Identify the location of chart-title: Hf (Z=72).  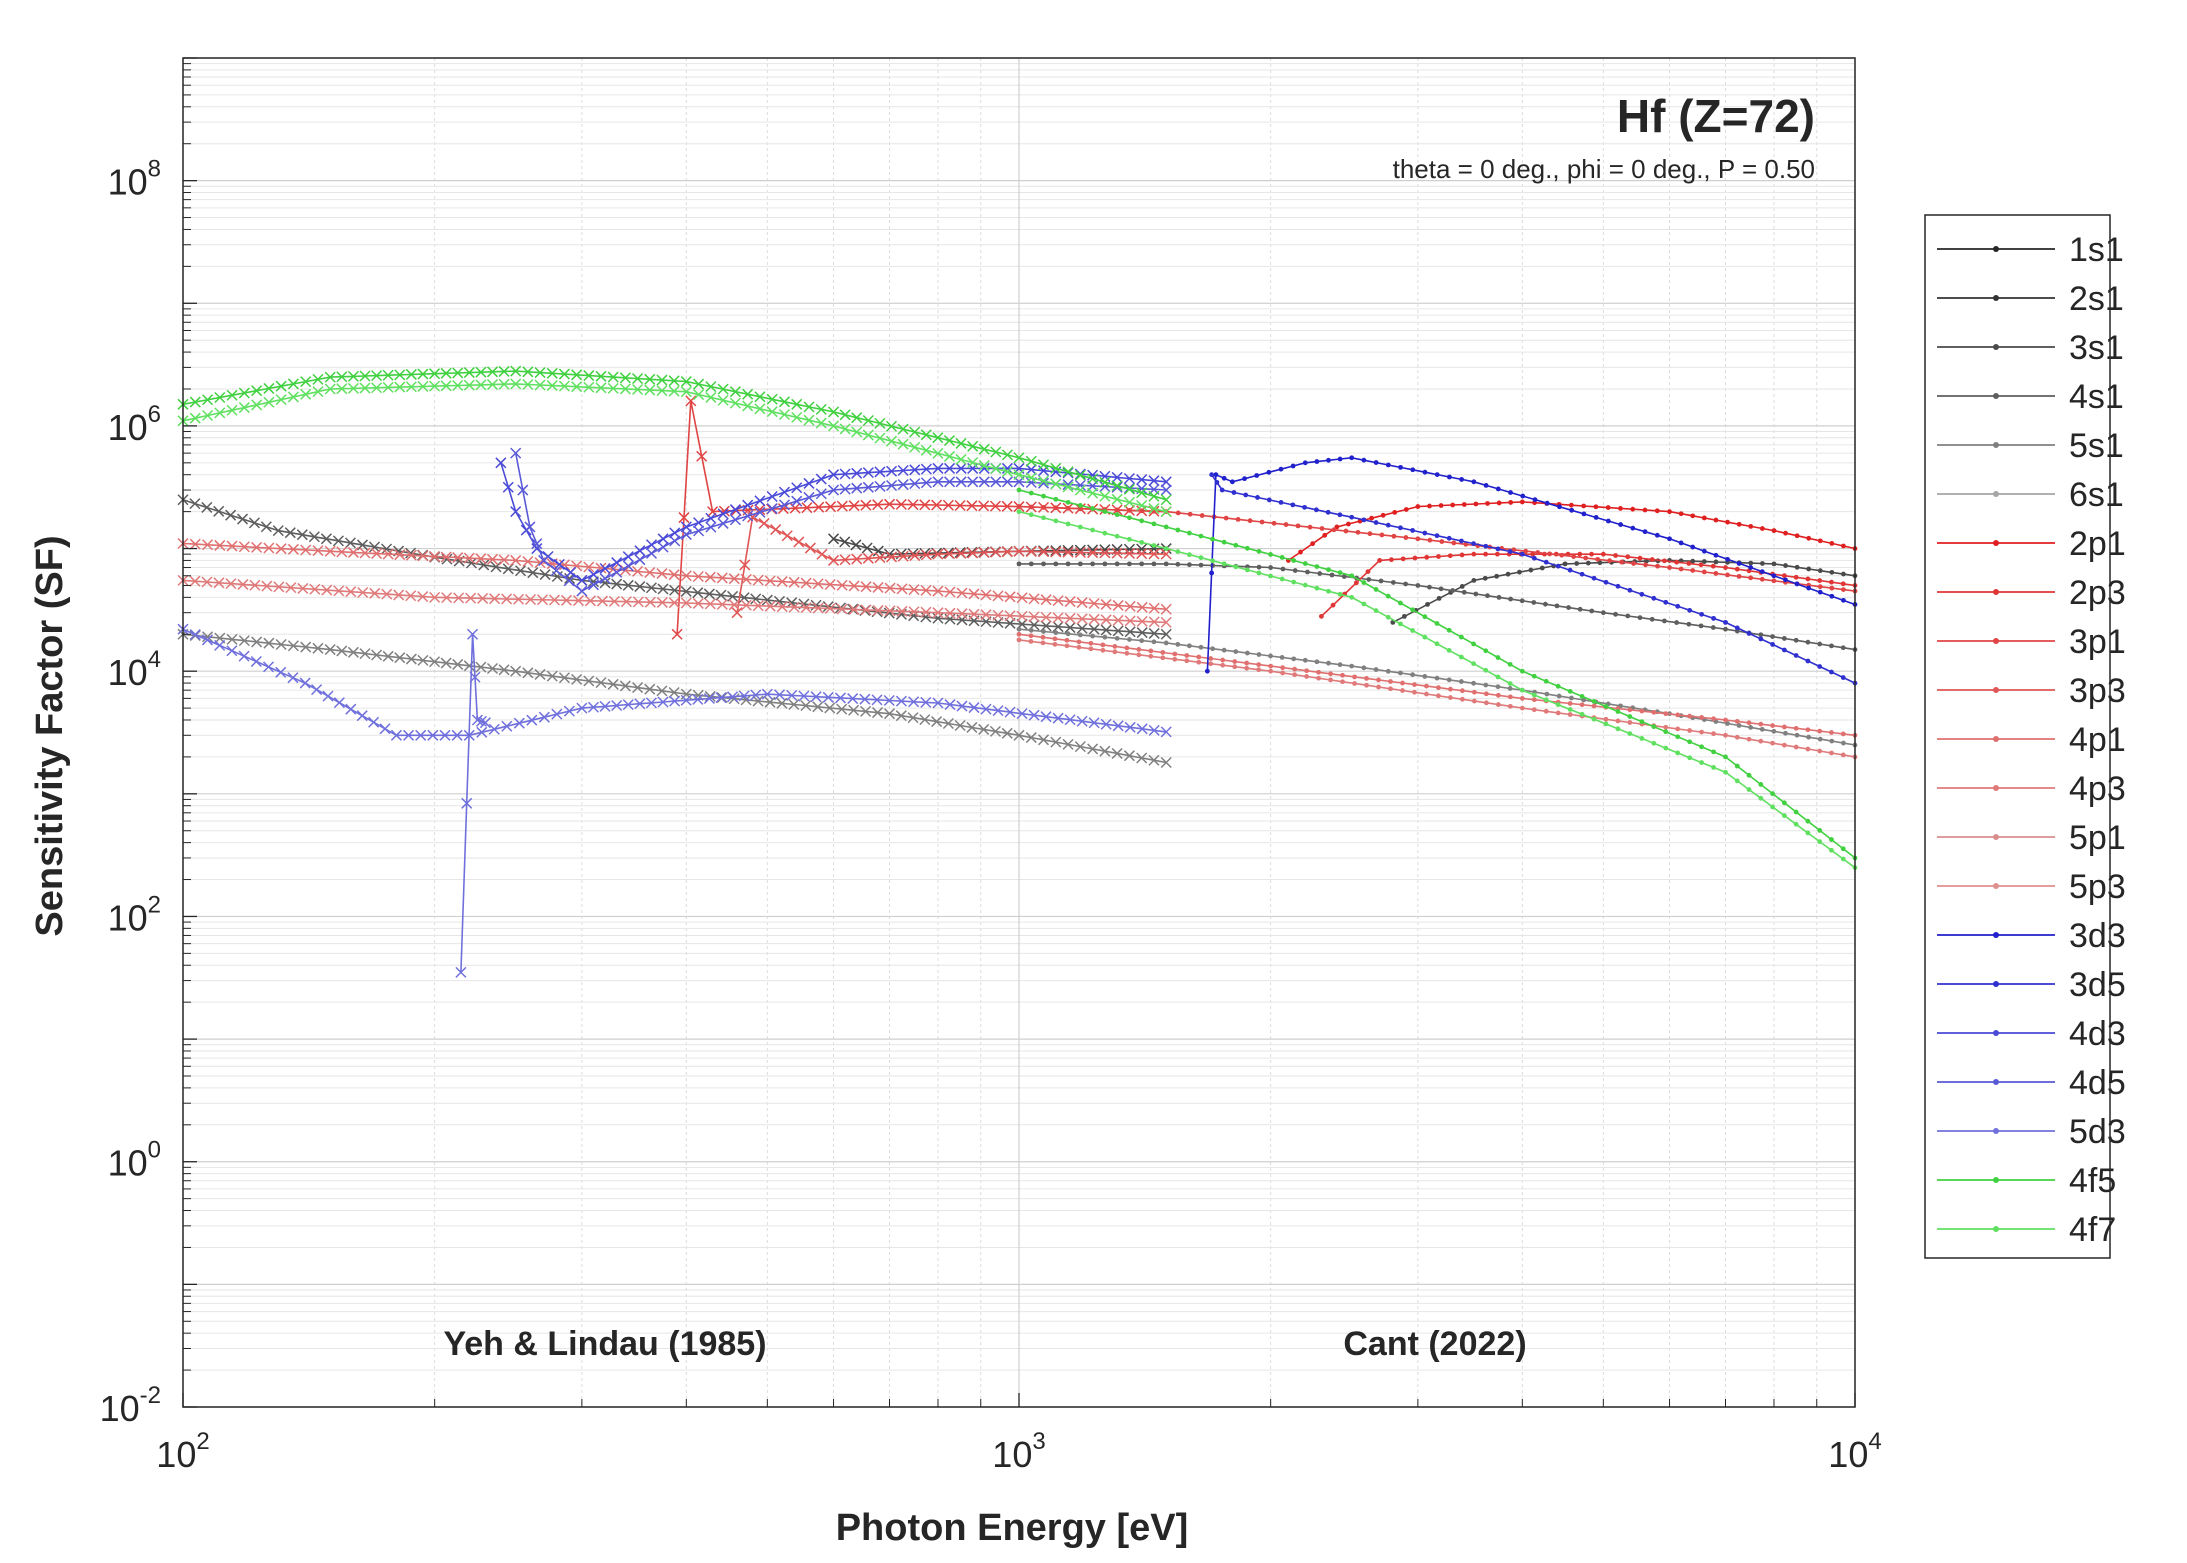
(1716, 116).